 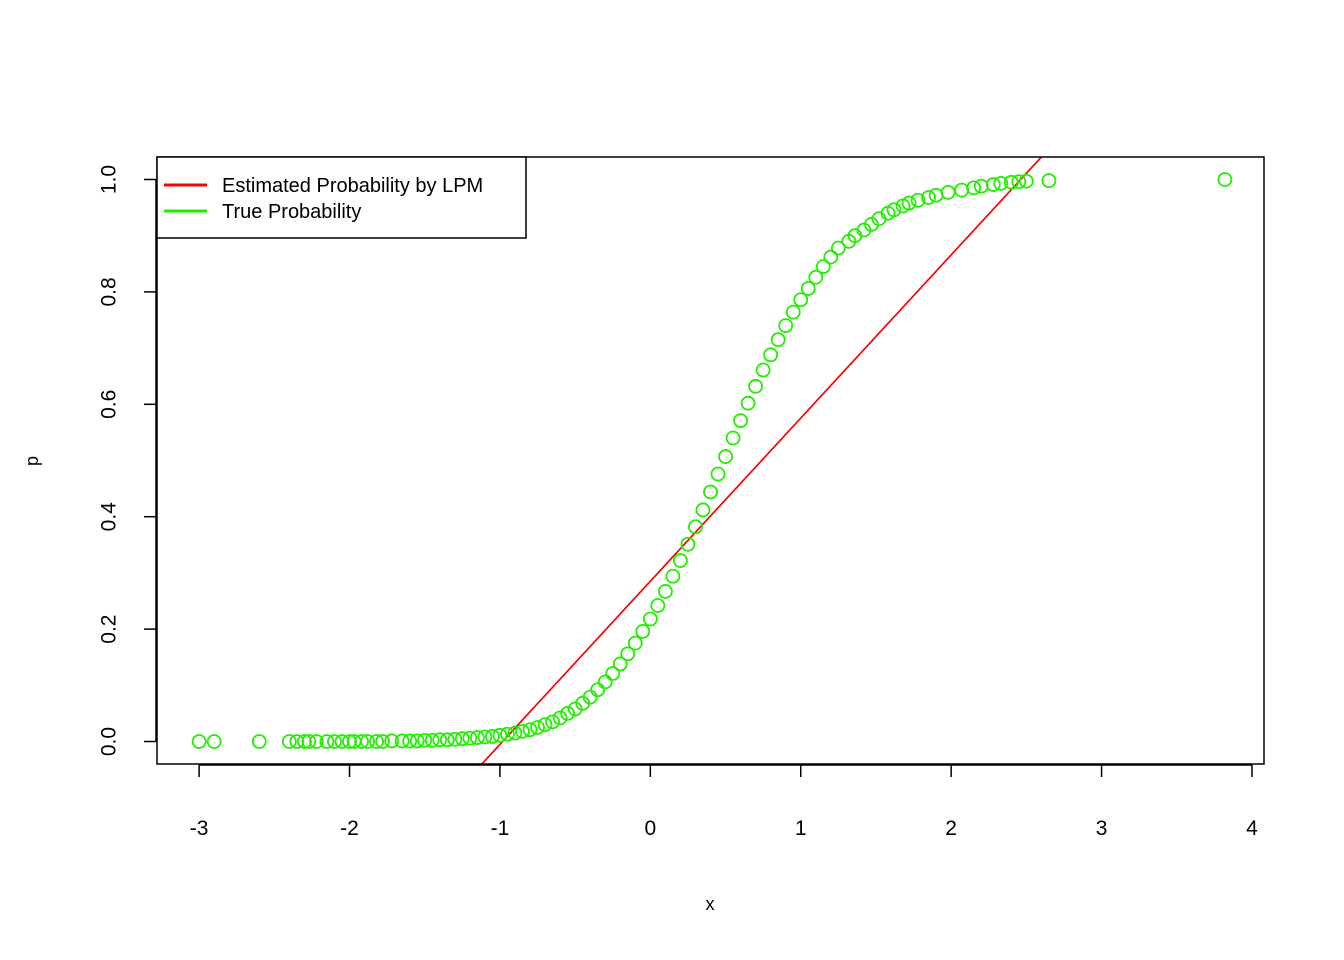 I want to click on x-tick-label: 2, so click(x=951, y=828).